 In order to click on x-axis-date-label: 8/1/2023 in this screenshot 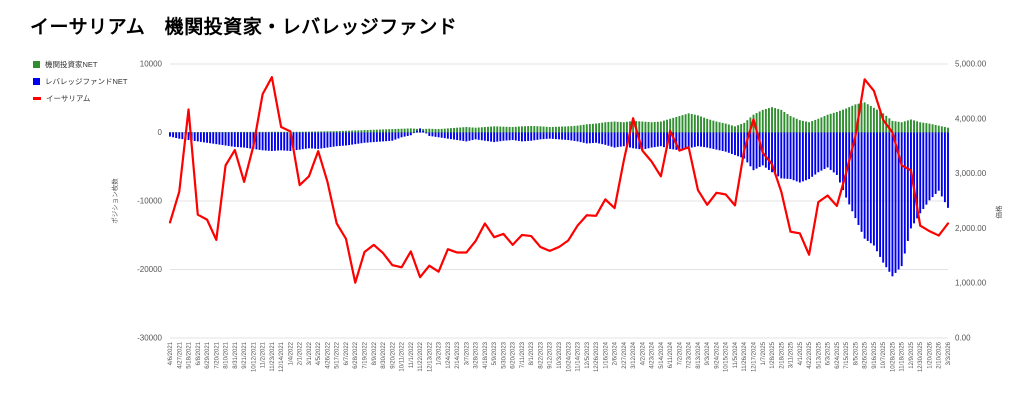, I will do `click(532, 353)`.